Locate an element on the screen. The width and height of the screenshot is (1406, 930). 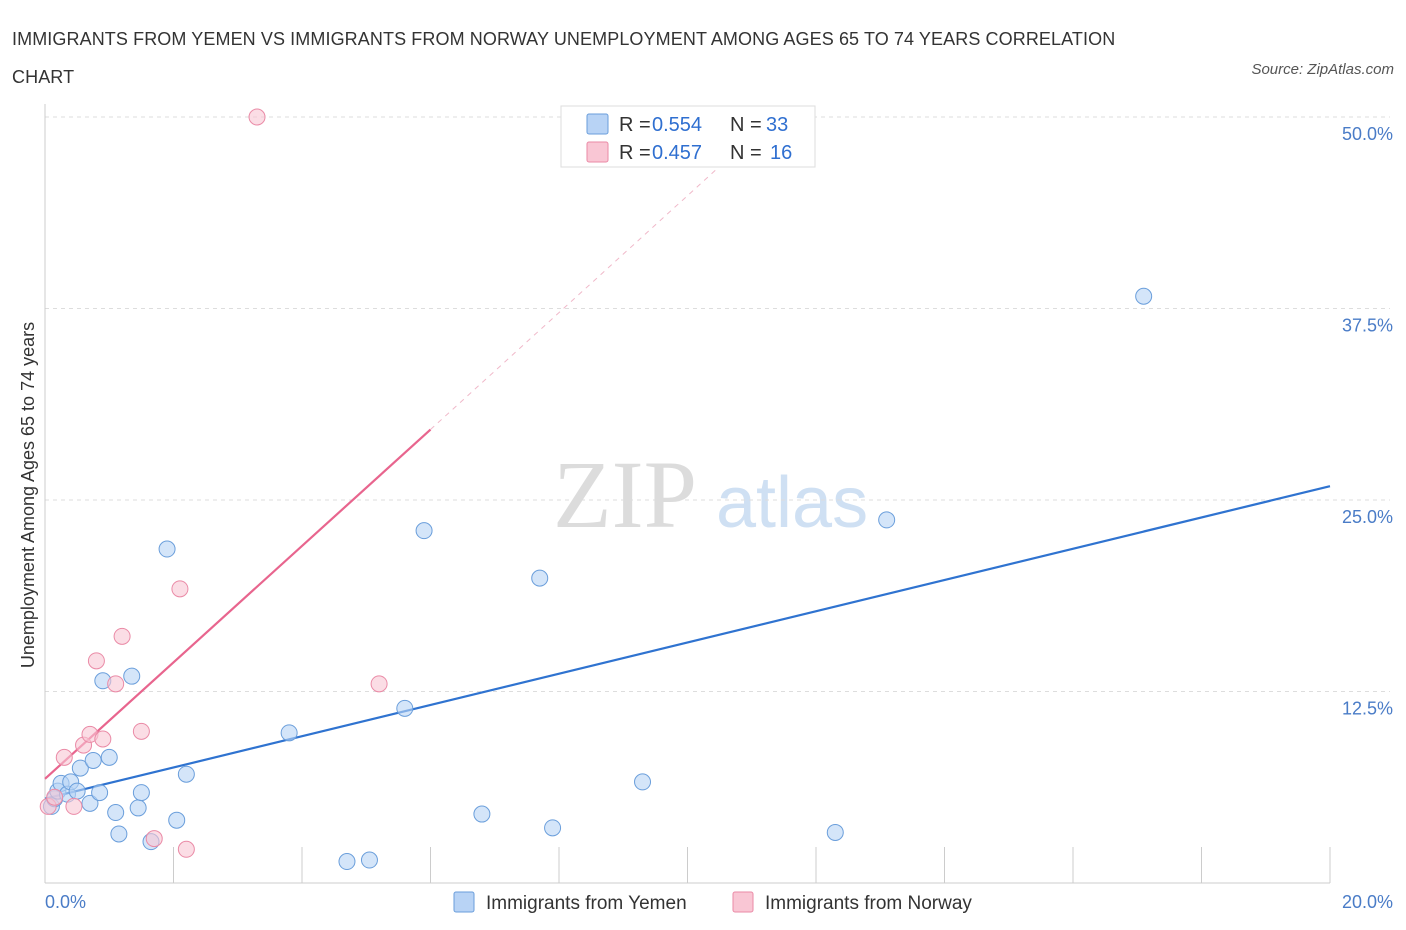
watermark: ZIP atlas is located at coordinates (710, 494).